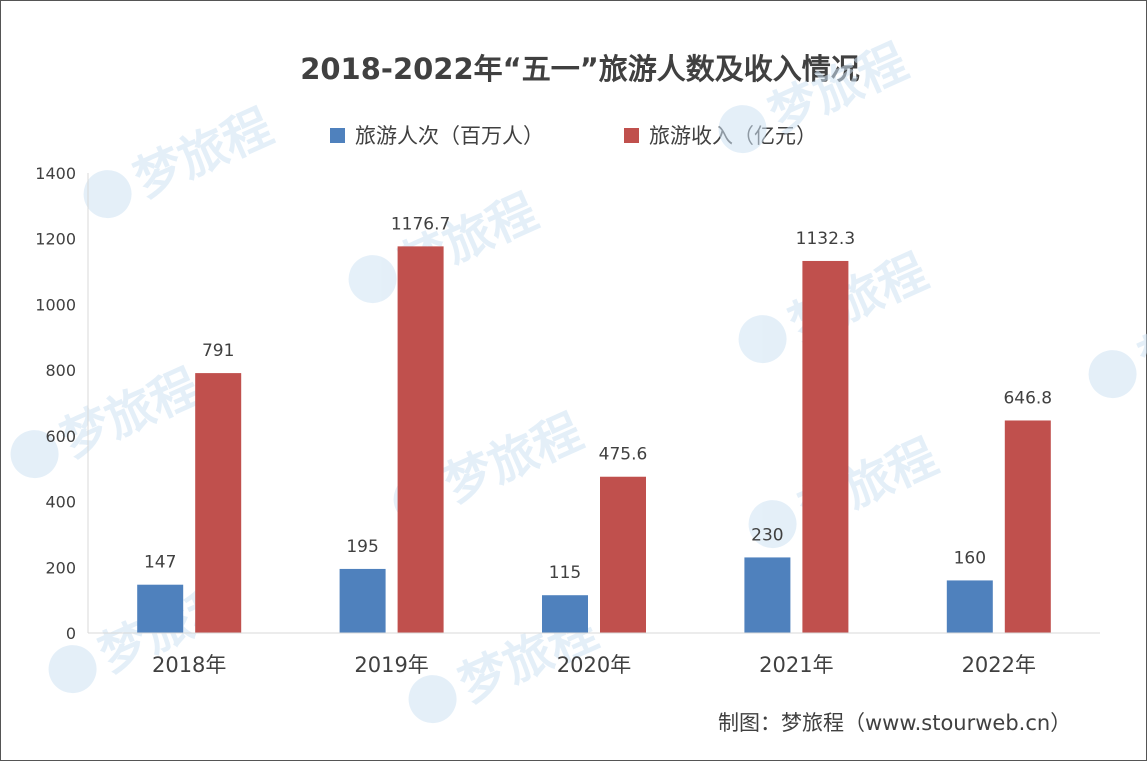 The image size is (1147, 761). What do you see at coordinates (565, 573) in the screenshot?
I see `data-label-people-2: 115` at bounding box center [565, 573].